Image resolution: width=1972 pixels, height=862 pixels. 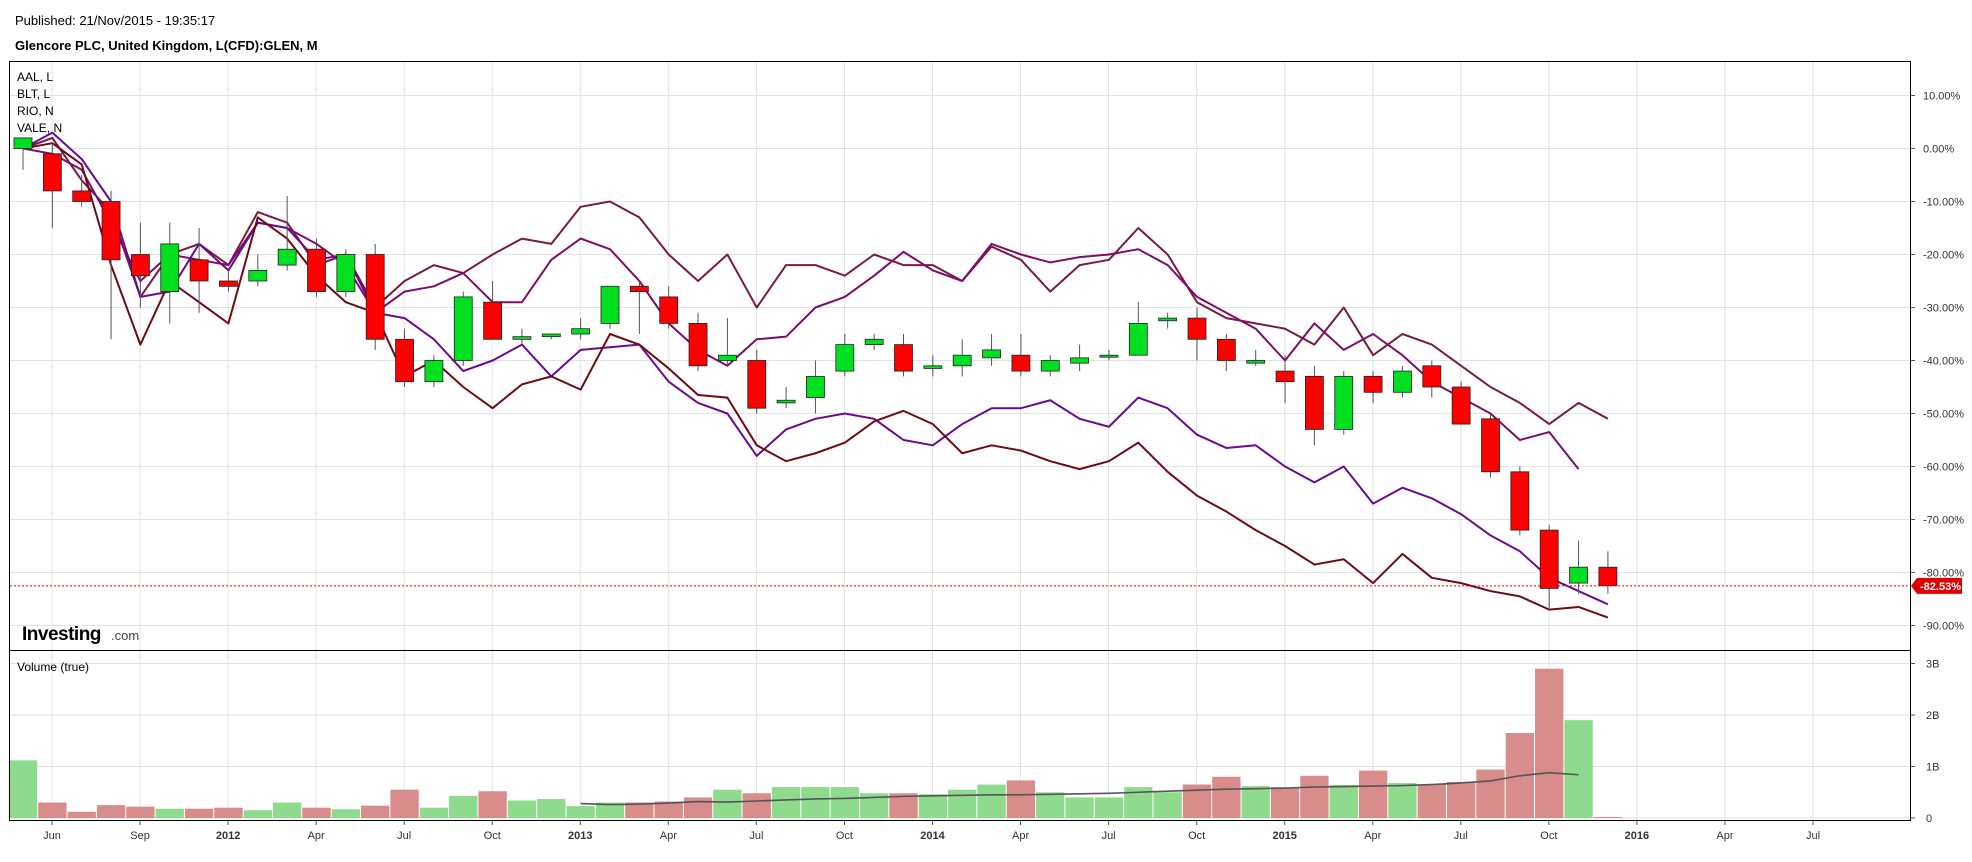 I want to click on last-value-badge, so click(x=1936, y=585).